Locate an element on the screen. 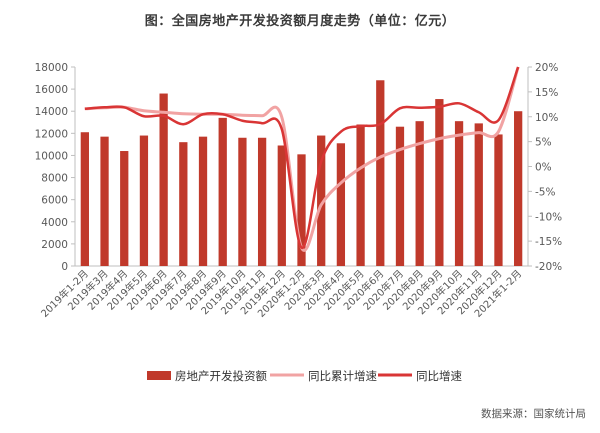  y-right-tick-label: -5% is located at coordinates (545, 192).